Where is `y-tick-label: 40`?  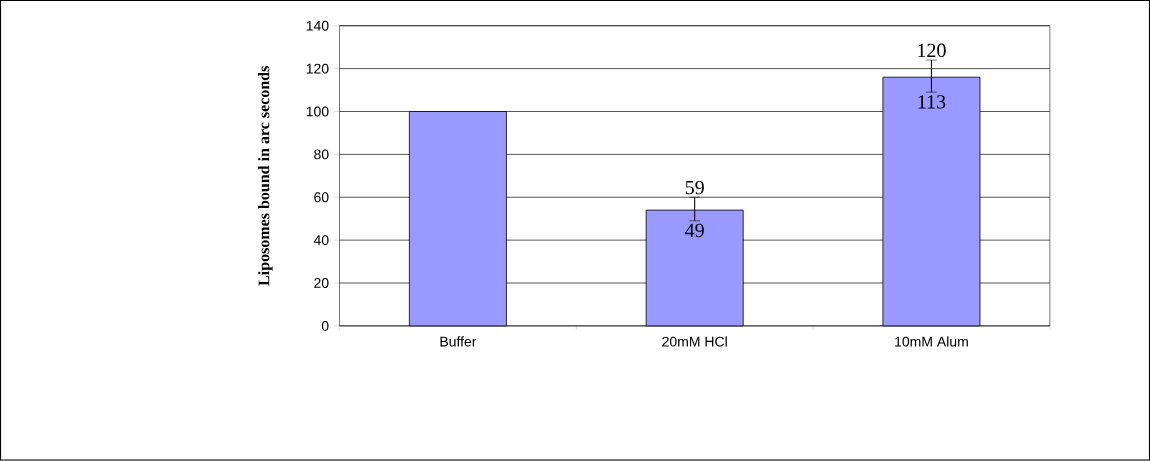 y-tick-label: 40 is located at coordinates (321, 240).